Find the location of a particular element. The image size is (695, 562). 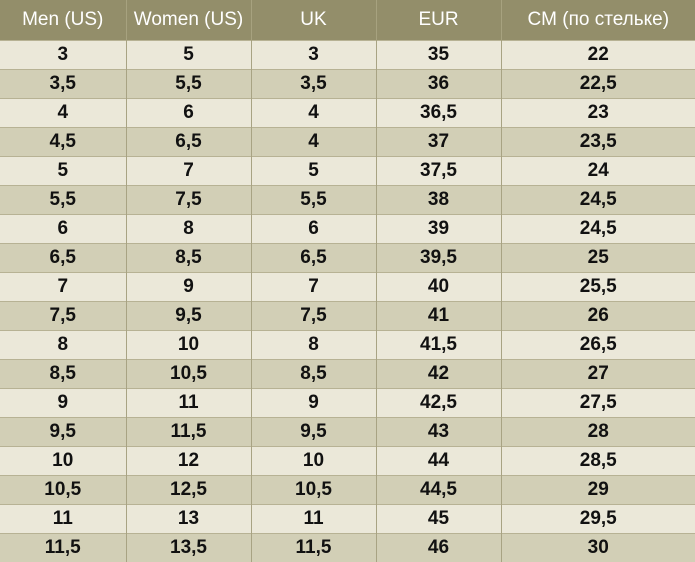

cell-men-us: 4 is located at coordinates (63, 113).